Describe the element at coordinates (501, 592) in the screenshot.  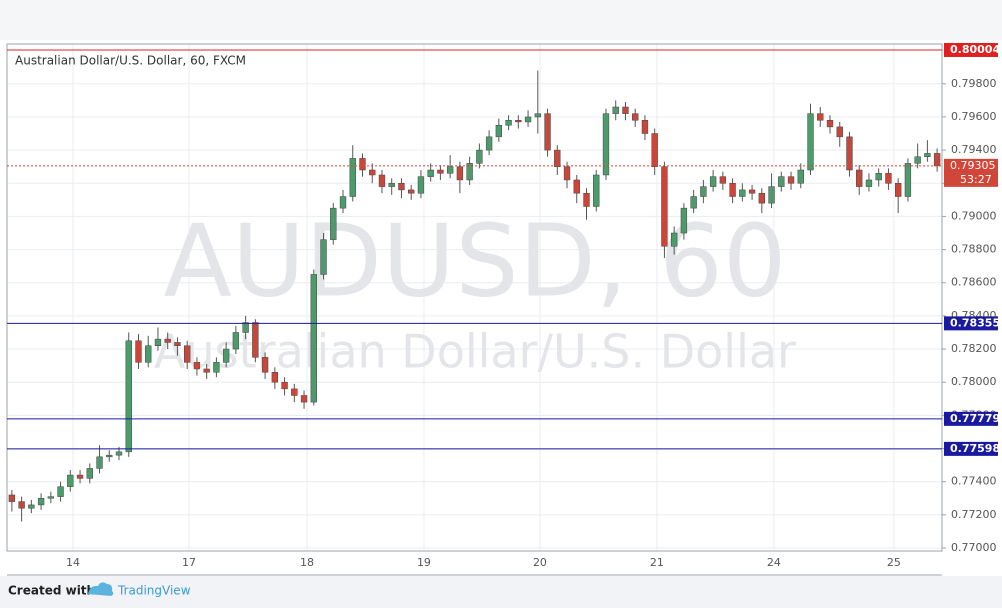
I see `footer-band` at that location.